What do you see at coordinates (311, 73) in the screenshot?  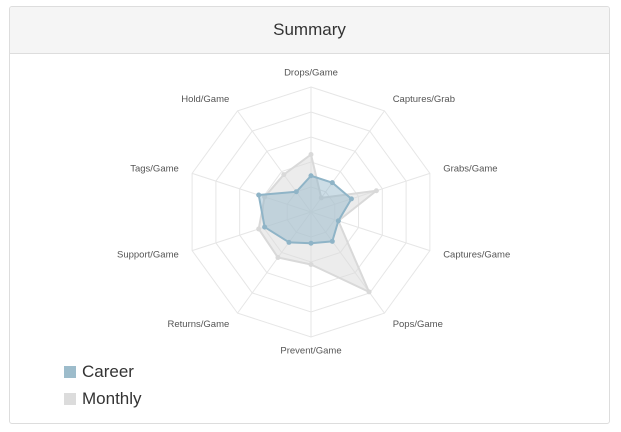 I see `axis-label-0: Drops/Game` at bounding box center [311, 73].